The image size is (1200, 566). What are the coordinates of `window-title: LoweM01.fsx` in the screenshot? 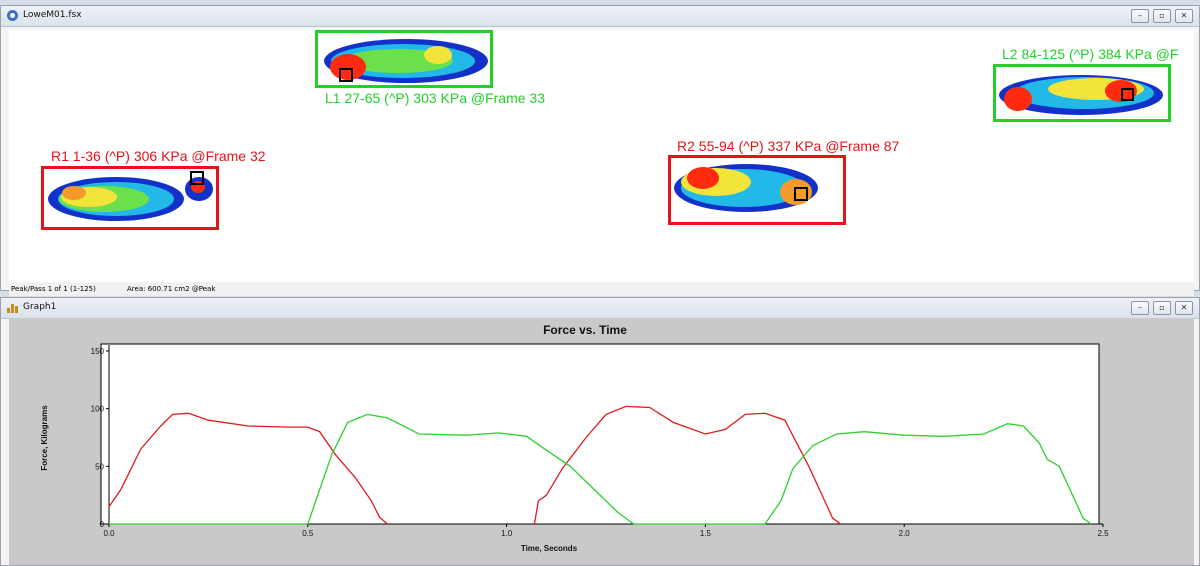 It's located at (52, 15).